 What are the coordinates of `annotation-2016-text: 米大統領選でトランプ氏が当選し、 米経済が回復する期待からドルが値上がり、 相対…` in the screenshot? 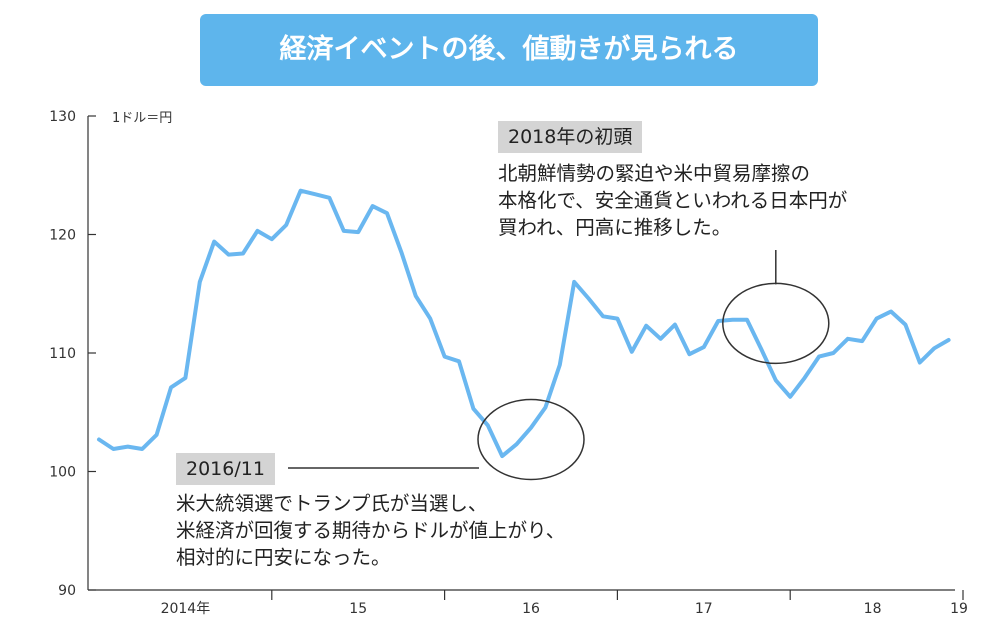 It's located at (370, 530).